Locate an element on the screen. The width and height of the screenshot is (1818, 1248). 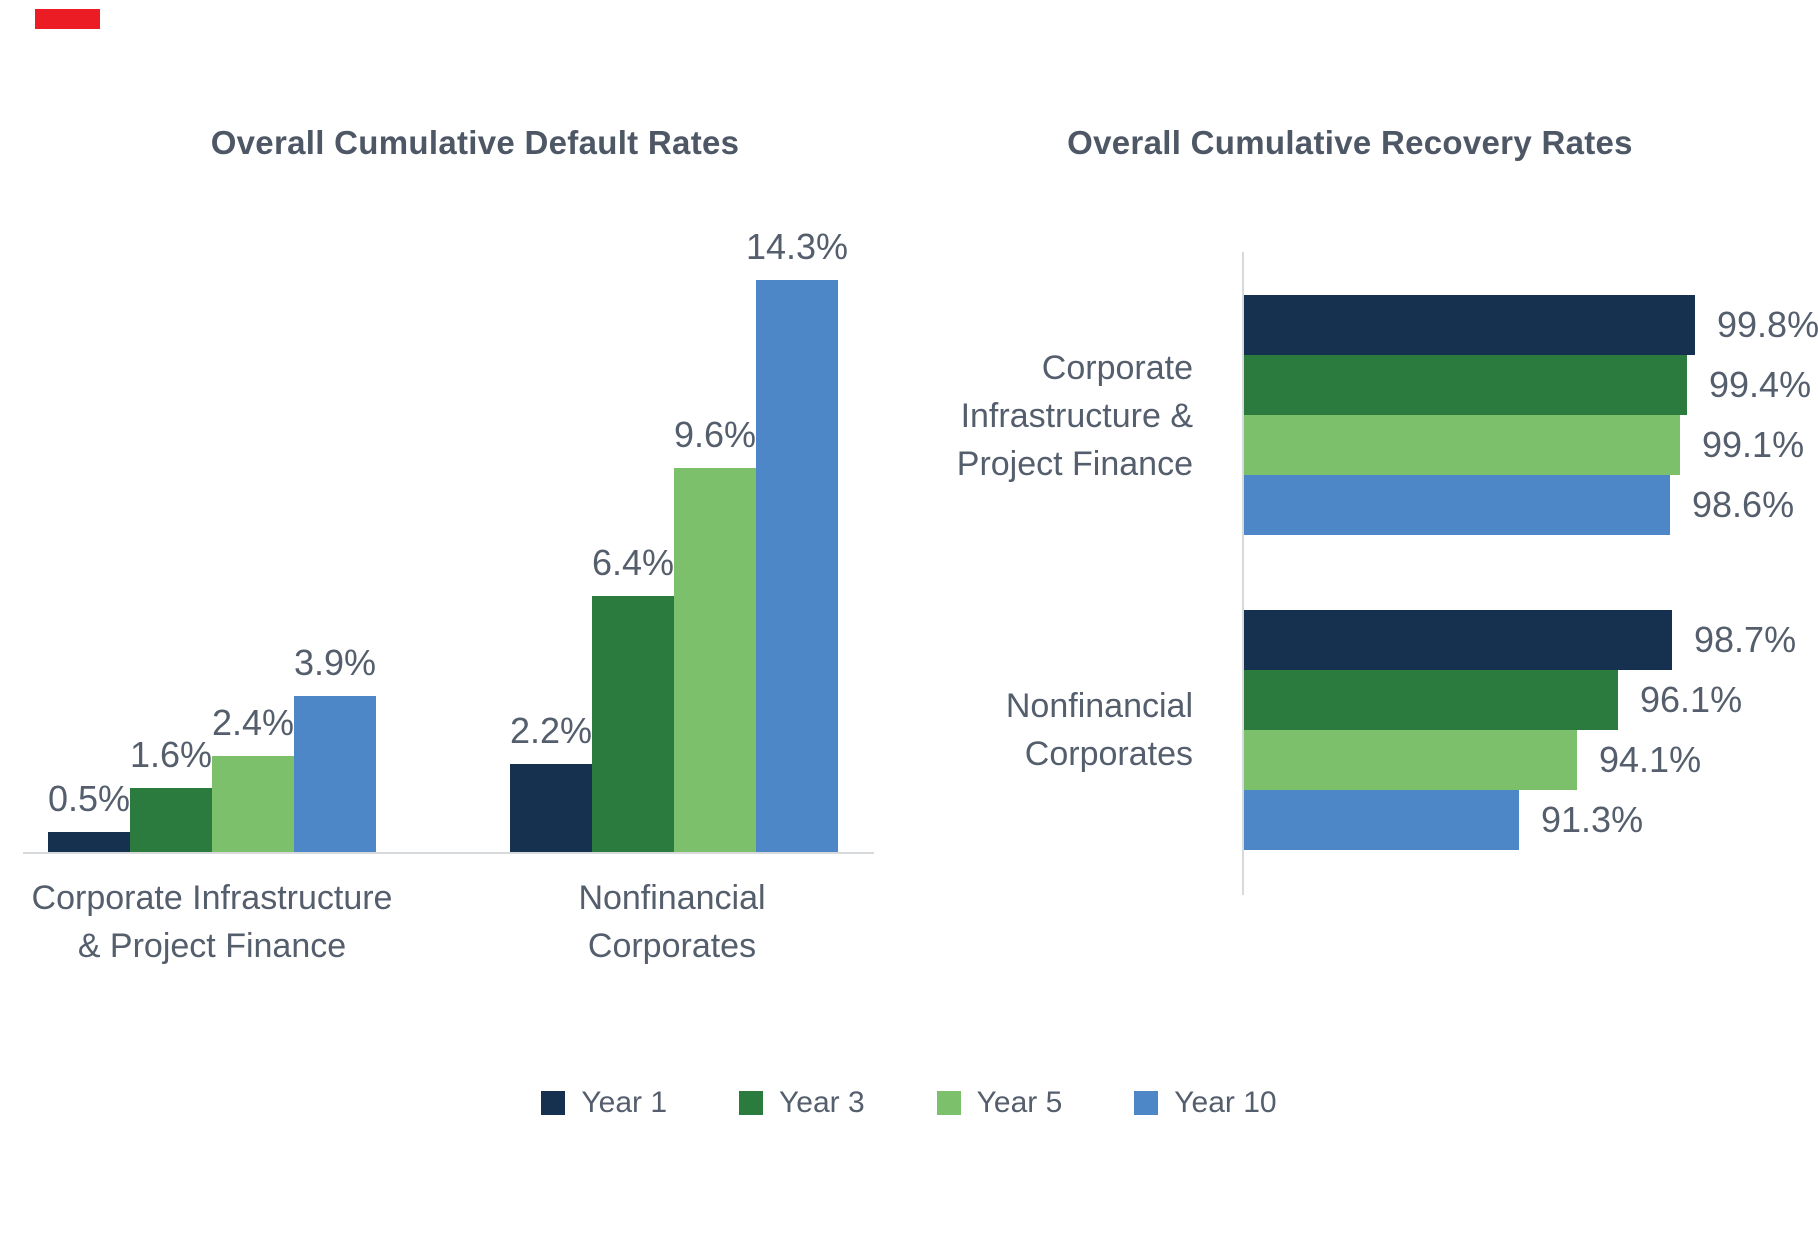
bar-row-year-5: 99.1% is located at coordinates (1531, 445).